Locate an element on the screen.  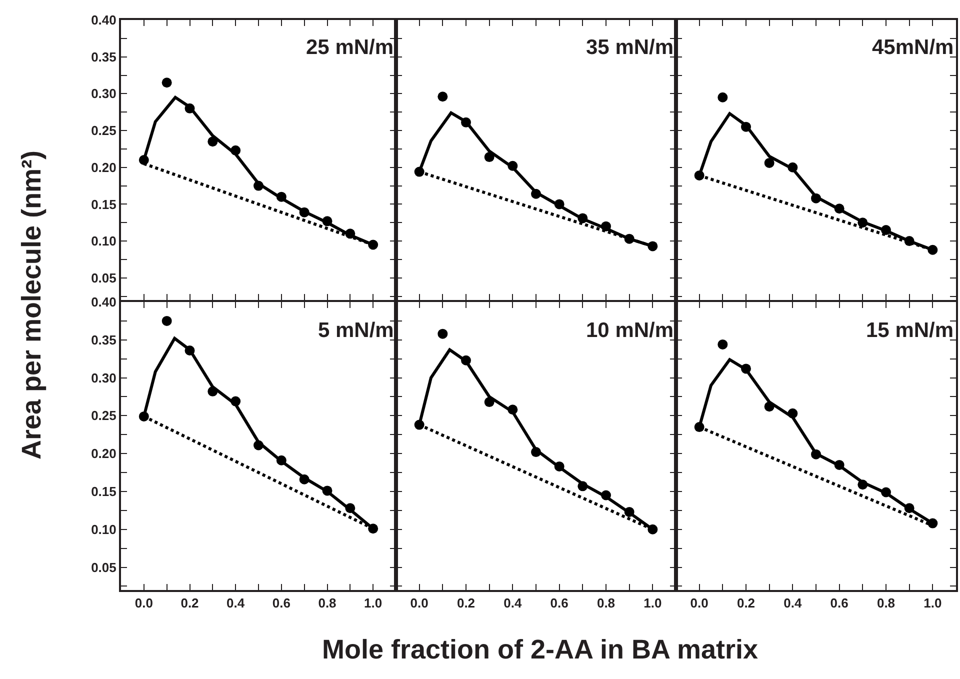
annotation: 45mN/m is located at coordinates (913, 47).